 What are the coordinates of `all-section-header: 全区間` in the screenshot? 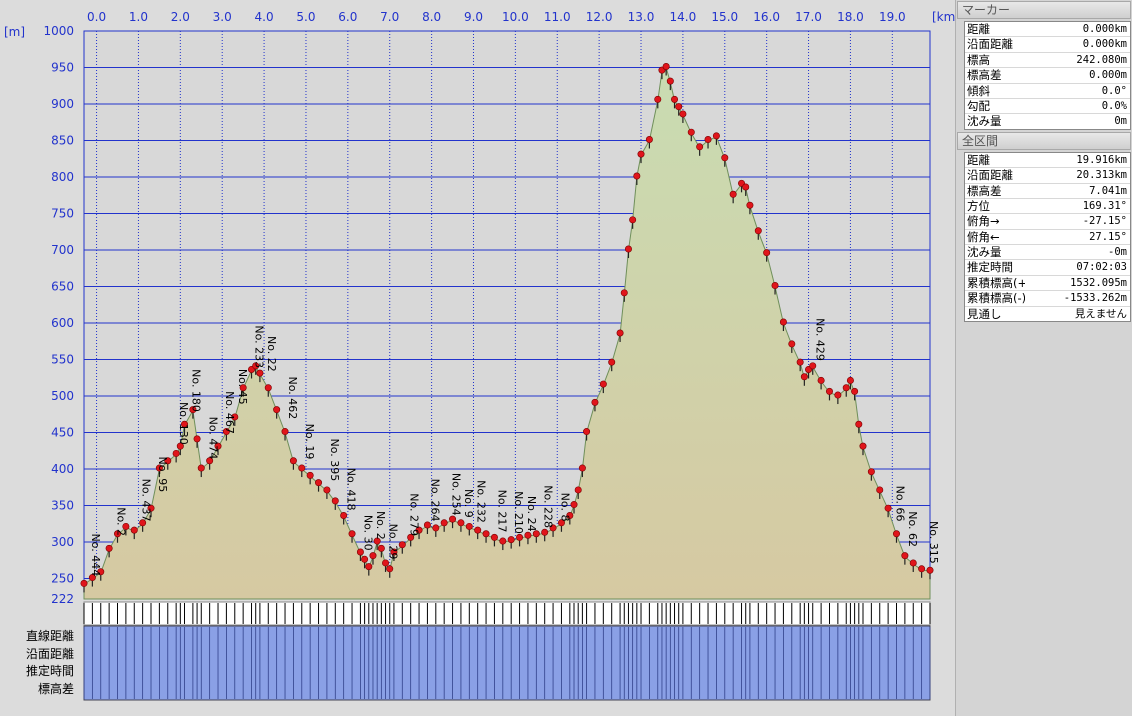 It's located at (1044, 140).